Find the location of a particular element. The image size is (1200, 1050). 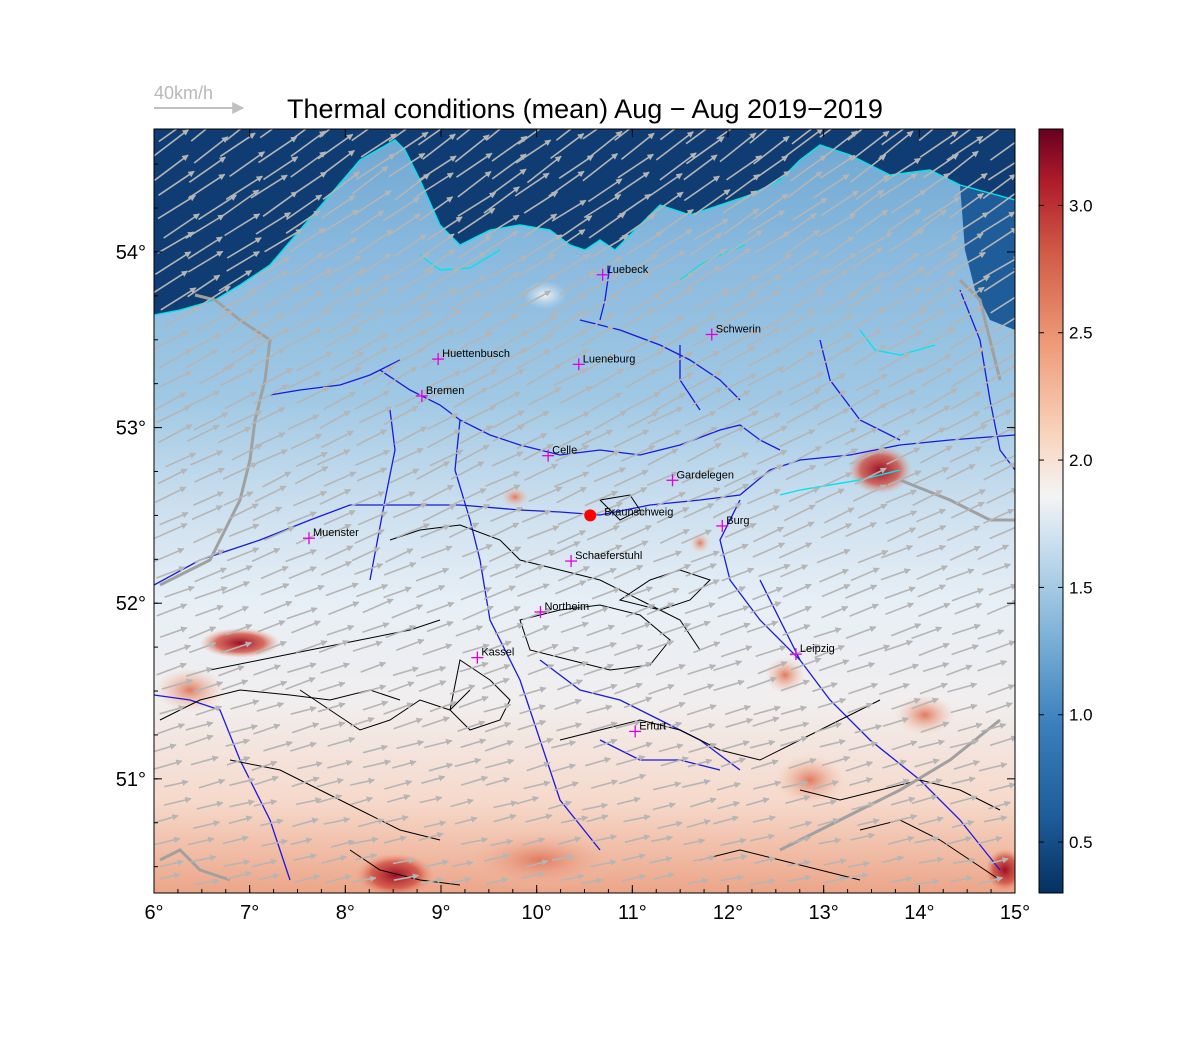

y-tick-label: 52° is located at coordinates (131, 604).